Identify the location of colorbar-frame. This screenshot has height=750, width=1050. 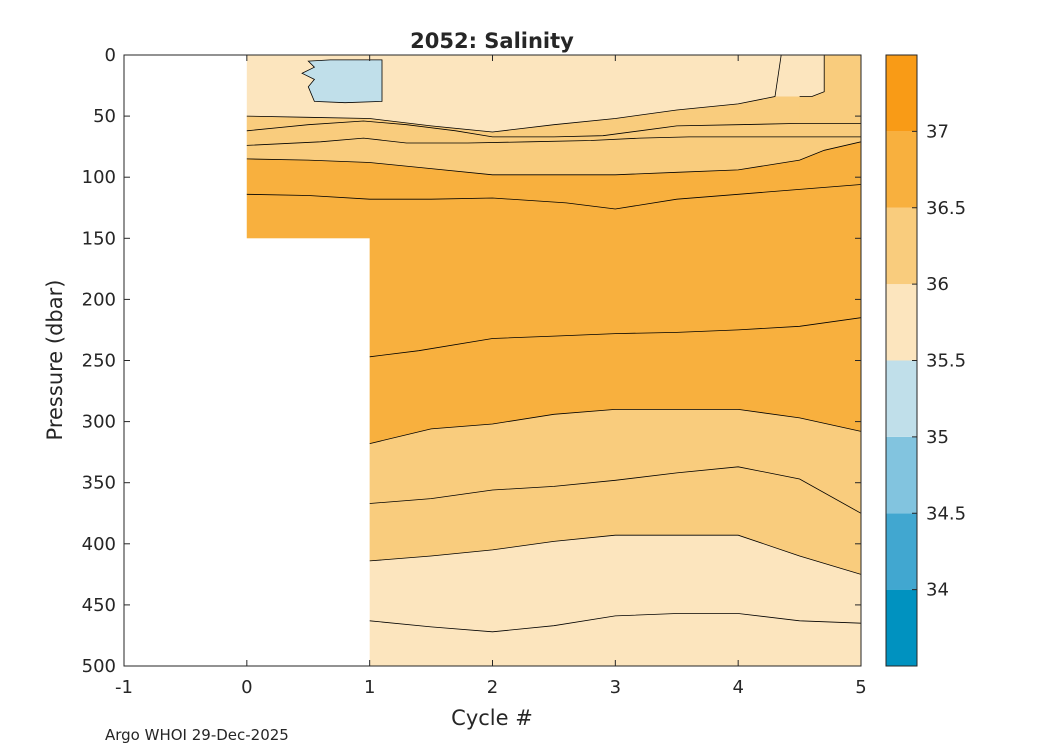
(901, 360).